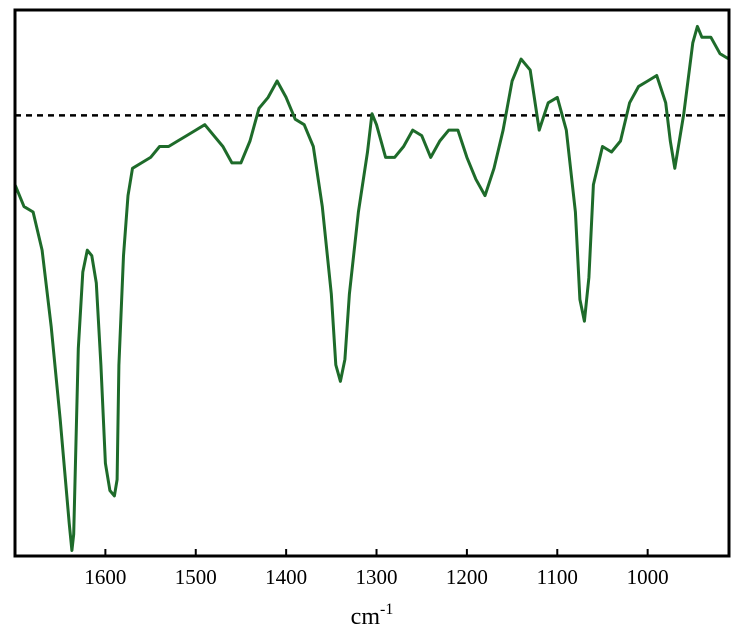  What do you see at coordinates (286, 577) in the screenshot?
I see `x-tick-label-1400: 1400` at bounding box center [286, 577].